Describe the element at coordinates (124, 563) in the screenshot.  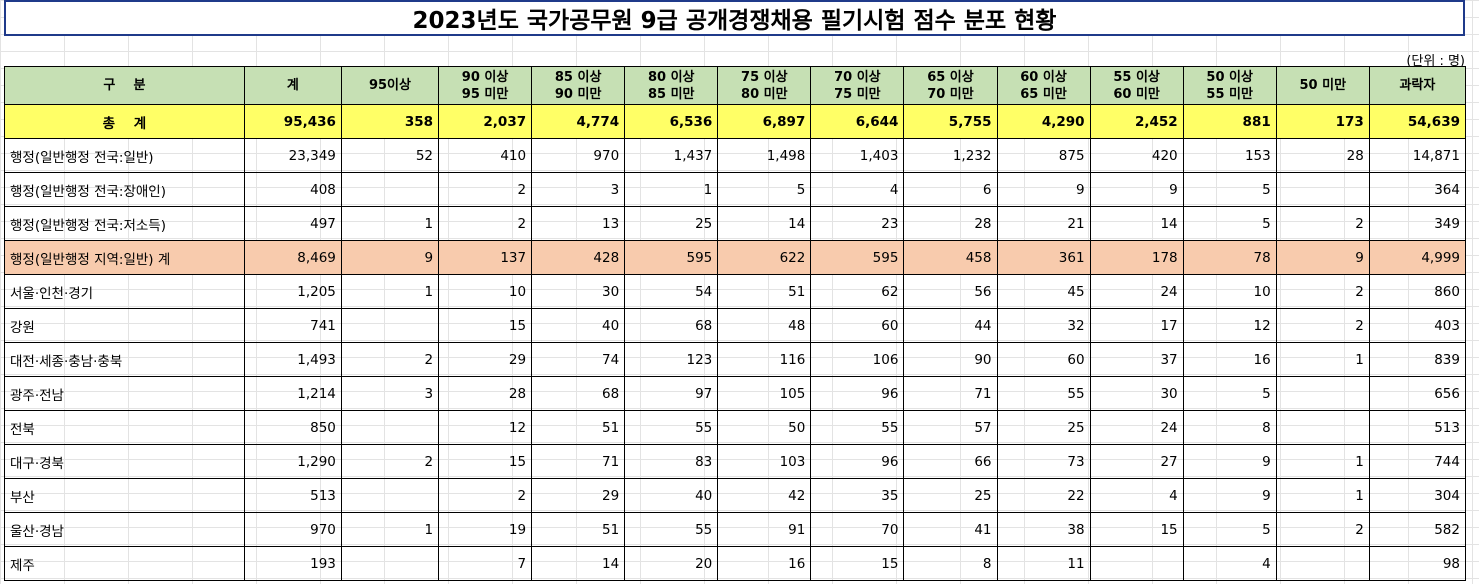
I see `row-label-cell: 제주` at that location.